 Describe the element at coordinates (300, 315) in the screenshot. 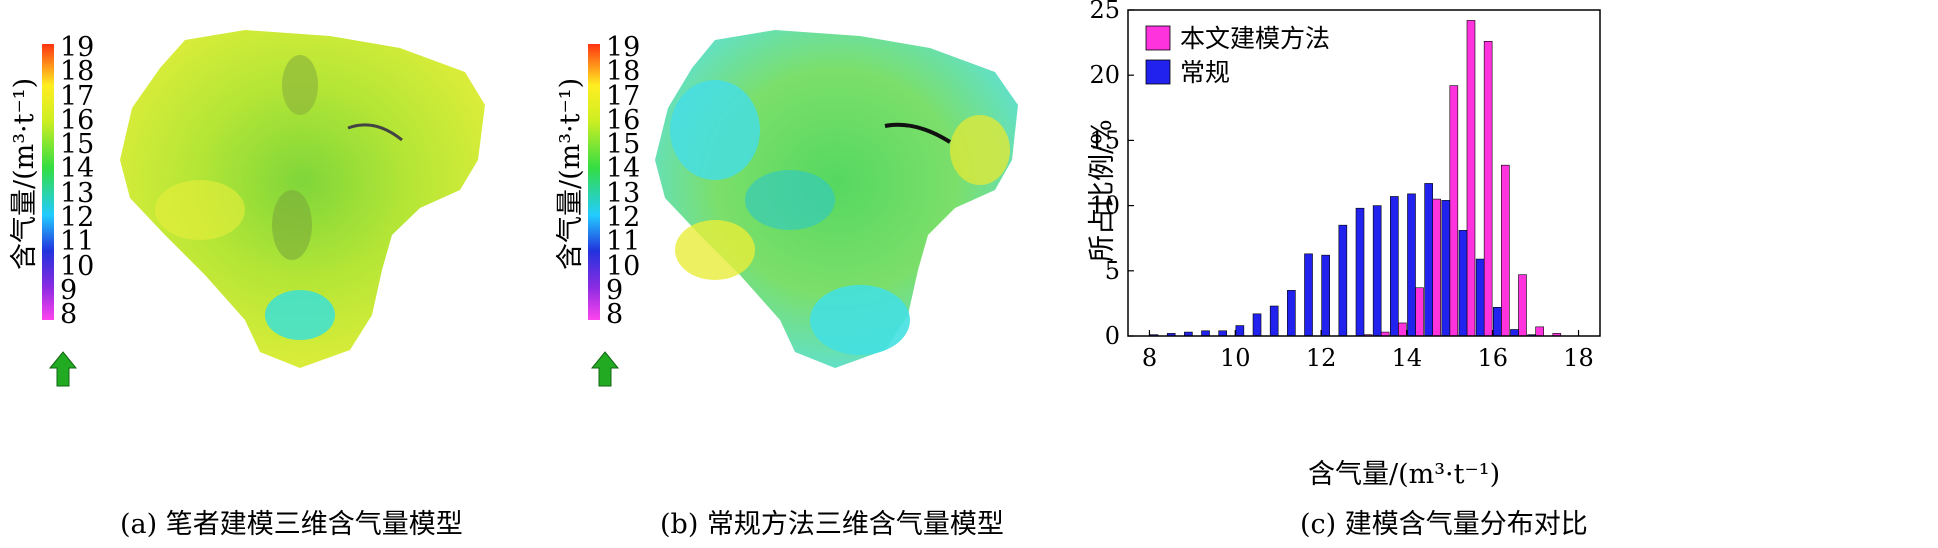

I see `anomaly-a3` at that location.